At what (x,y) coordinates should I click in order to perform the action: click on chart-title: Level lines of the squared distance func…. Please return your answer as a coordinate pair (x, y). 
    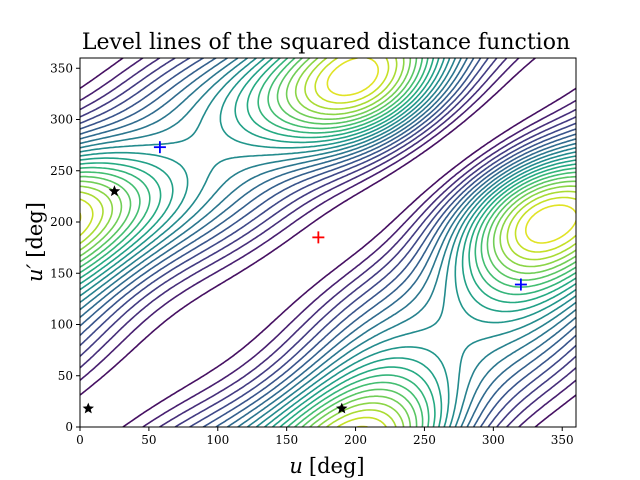
    Looking at the image, I should click on (326, 42).